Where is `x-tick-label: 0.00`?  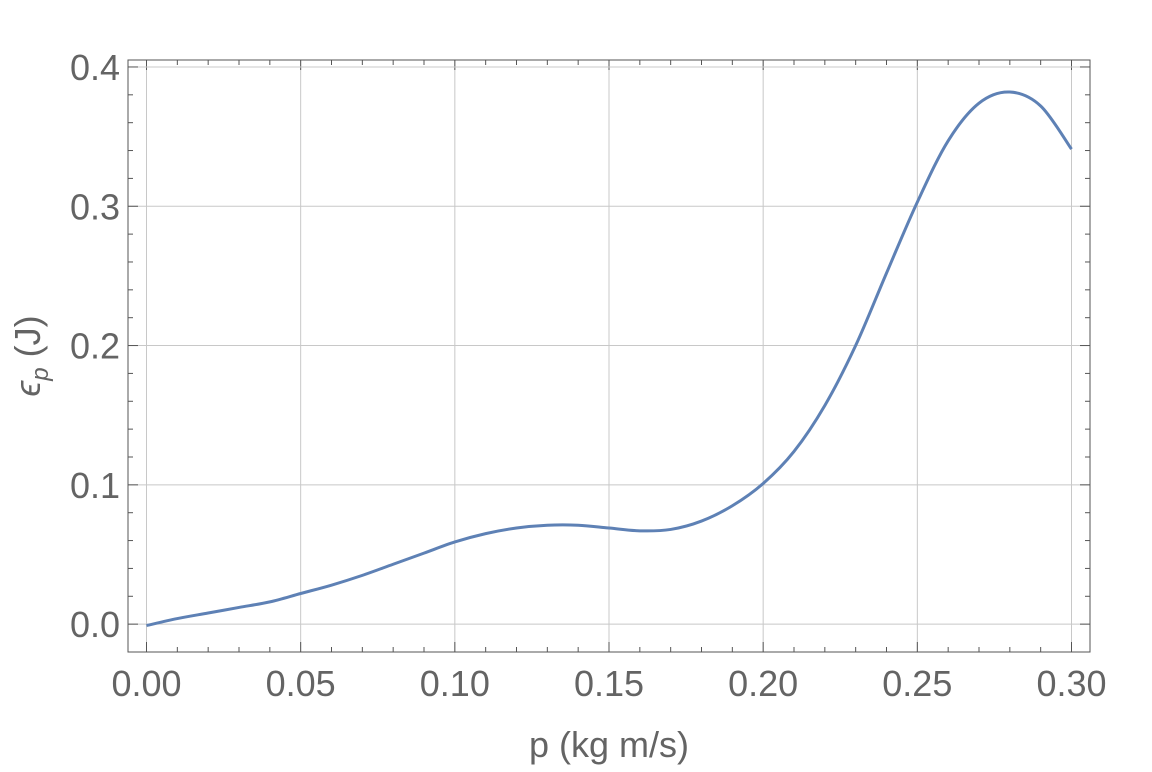
x-tick-label: 0.00 is located at coordinates (146, 683).